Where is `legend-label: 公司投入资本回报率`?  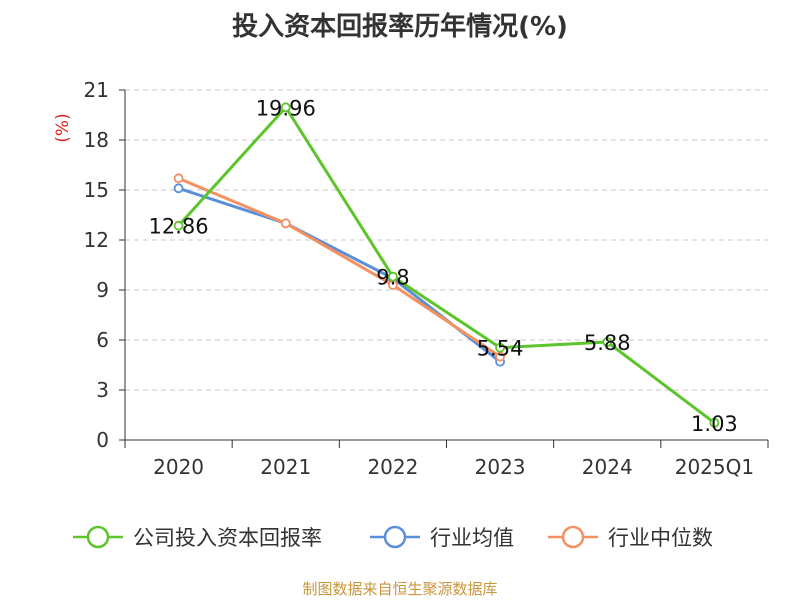 legend-label: 公司投入资本回报率 is located at coordinates (227, 538).